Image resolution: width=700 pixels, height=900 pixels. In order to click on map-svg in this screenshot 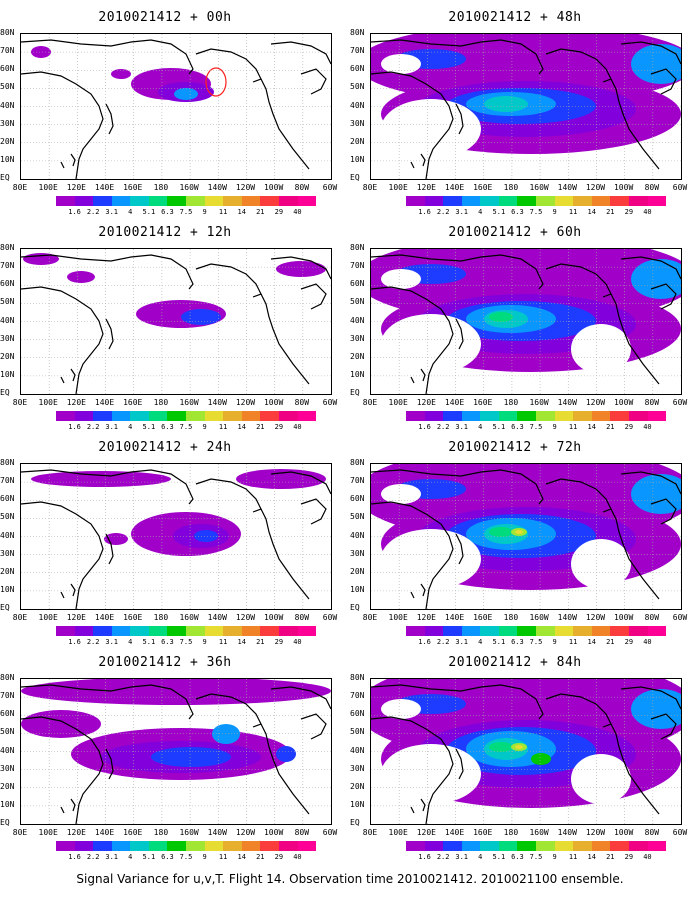, I will do `click(526, 751)`.